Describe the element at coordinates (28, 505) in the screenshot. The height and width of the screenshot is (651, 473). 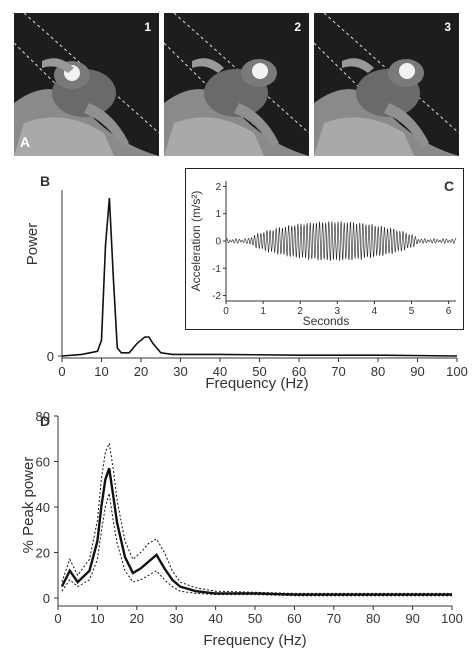
I see `y-axis-label: % Peak power` at that location.